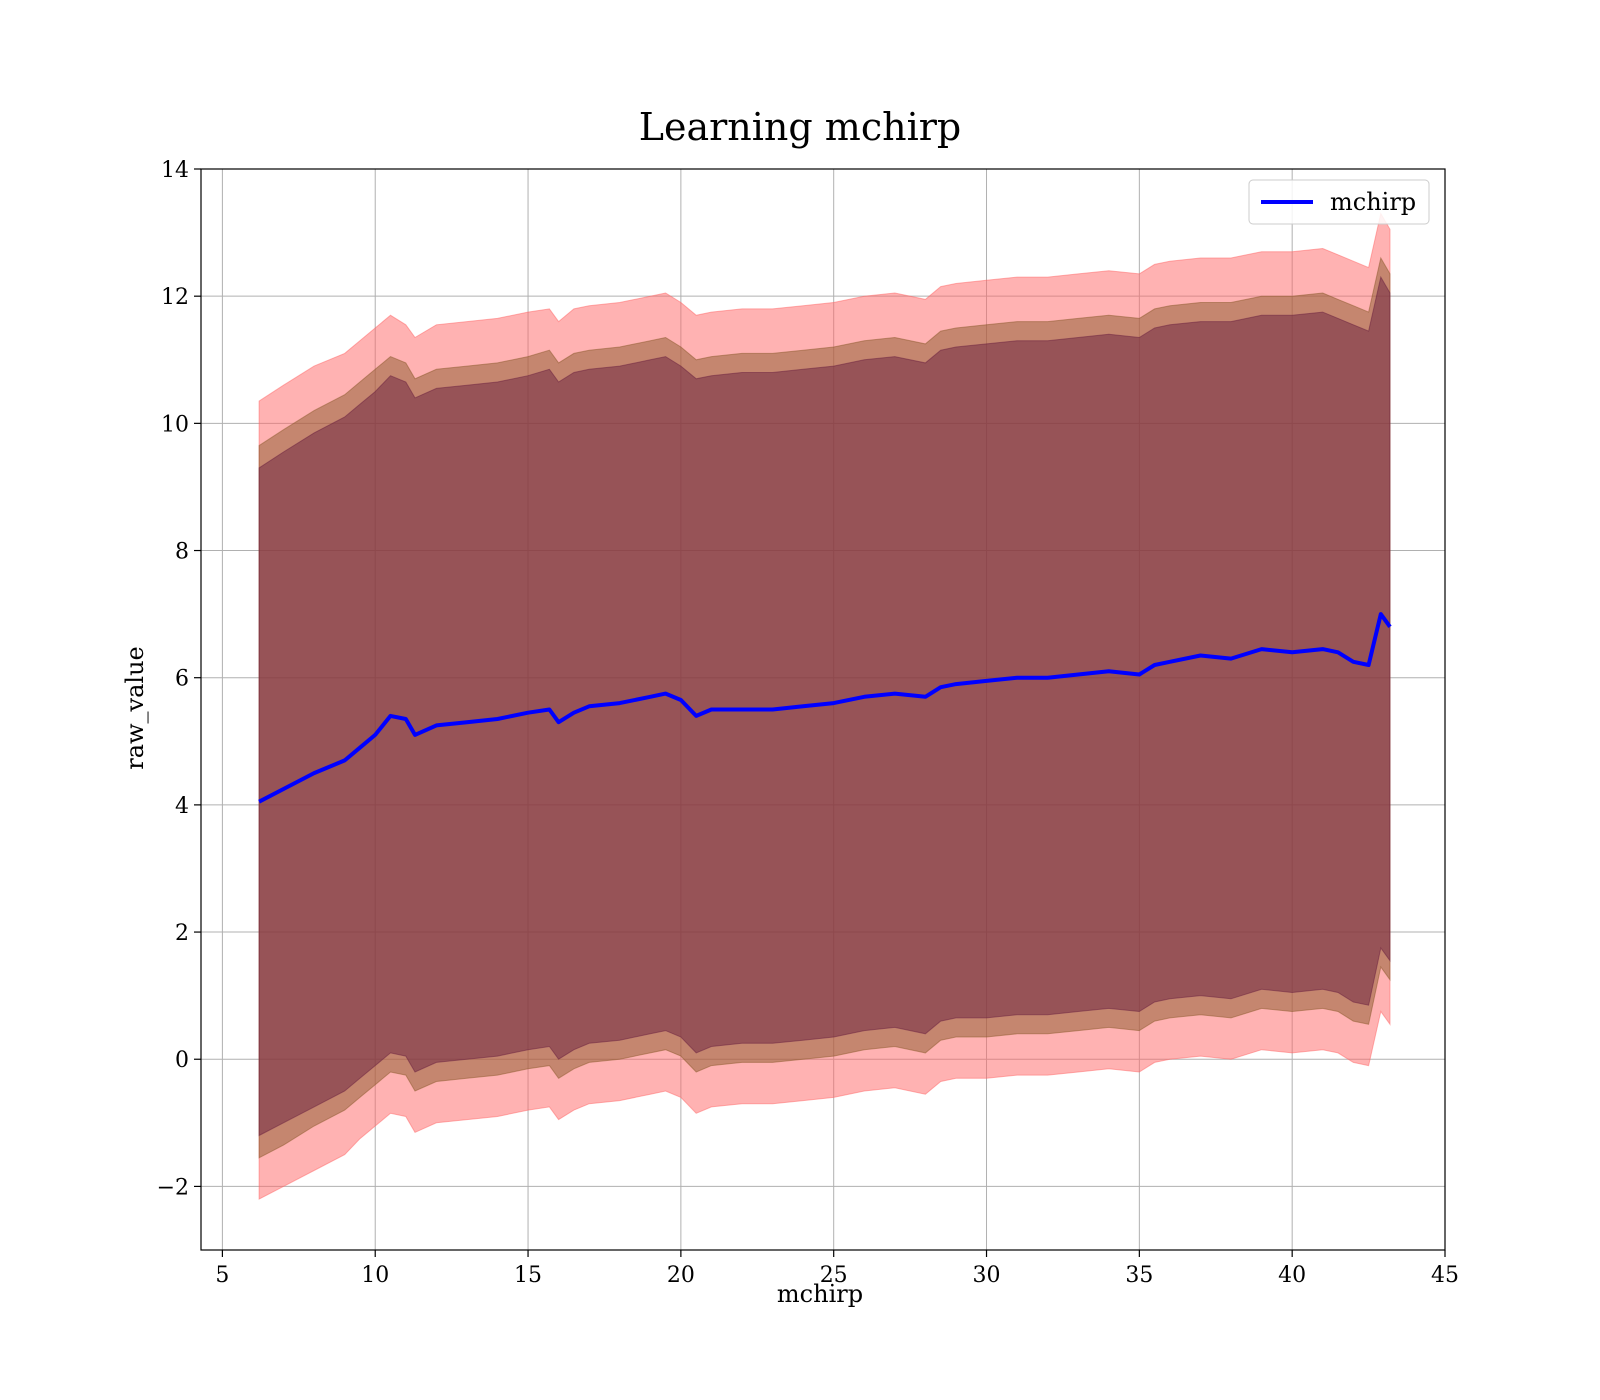 Image resolution: width=1600 pixels, height=1400 pixels. What do you see at coordinates (222, 1275) in the screenshot?
I see `x-tick-label: 5` at bounding box center [222, 1275].